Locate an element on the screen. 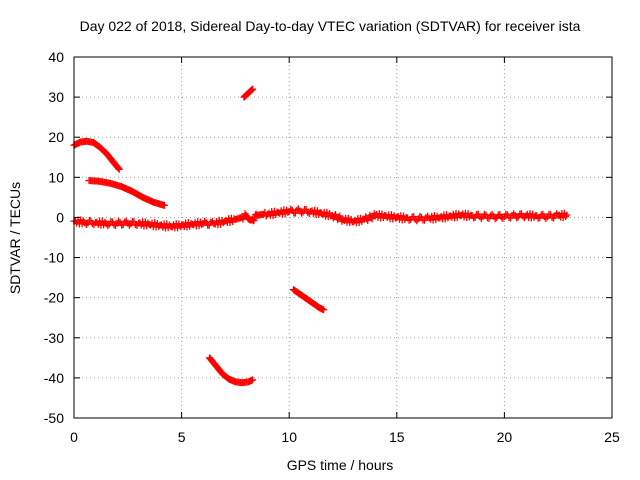 The height and width of the screenshot is (480, 640). x-tick-label: 5 is located at coordinates (182, 437).